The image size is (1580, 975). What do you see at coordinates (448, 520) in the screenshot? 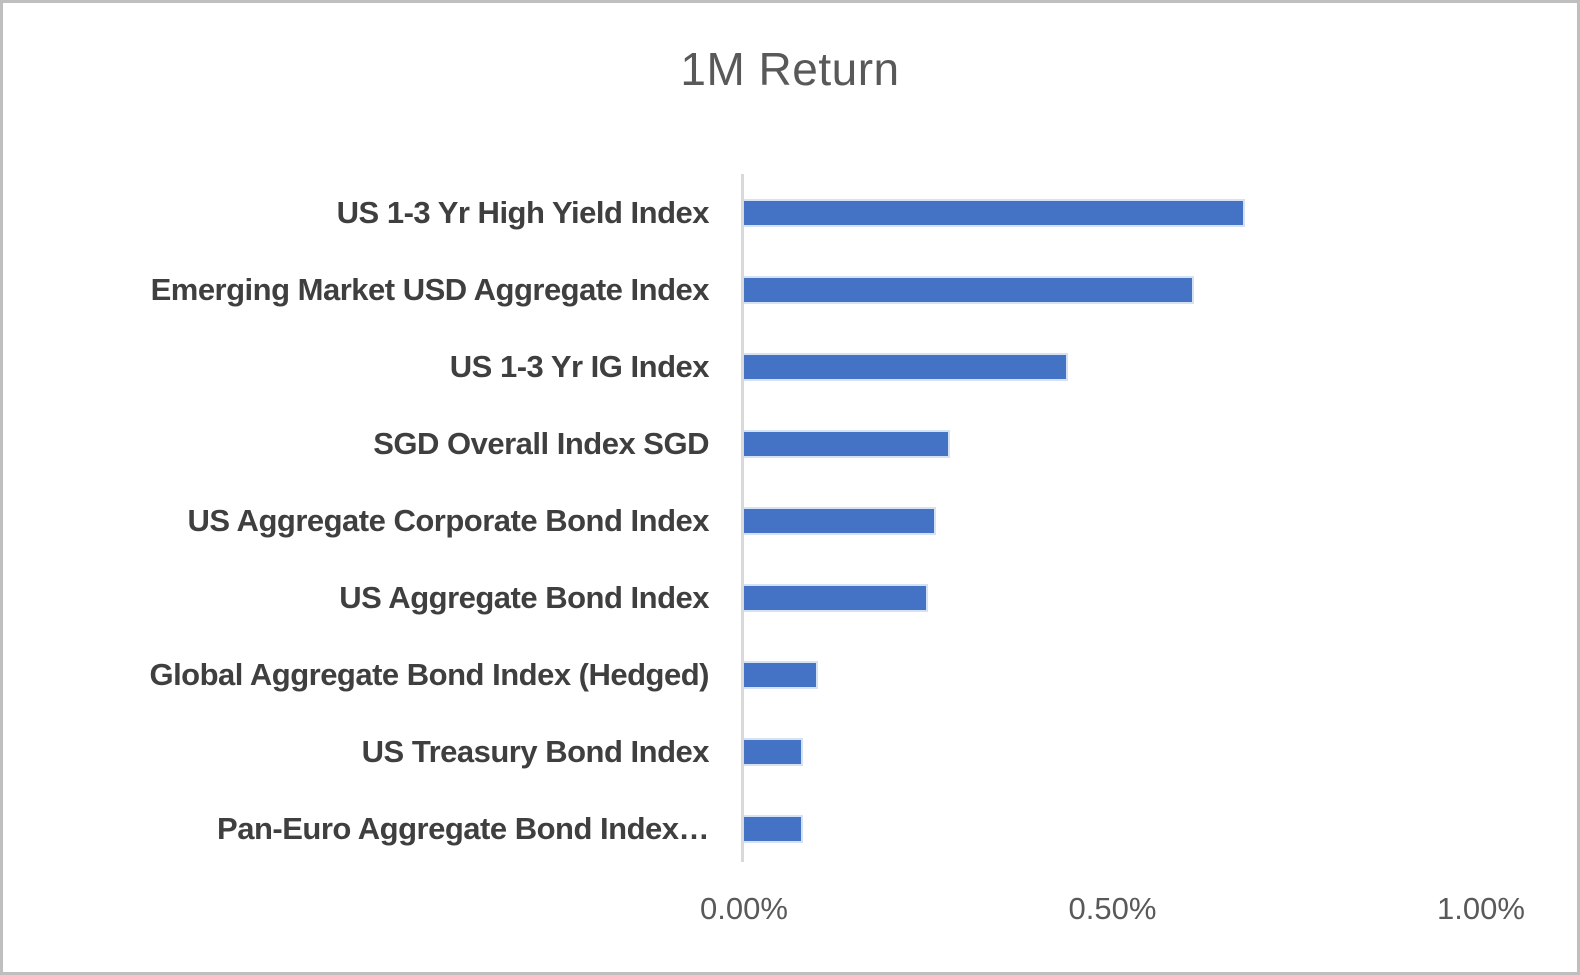
I see `category-label: US Aggregate Corporate Bond Index` at bounding box center [448, 520].